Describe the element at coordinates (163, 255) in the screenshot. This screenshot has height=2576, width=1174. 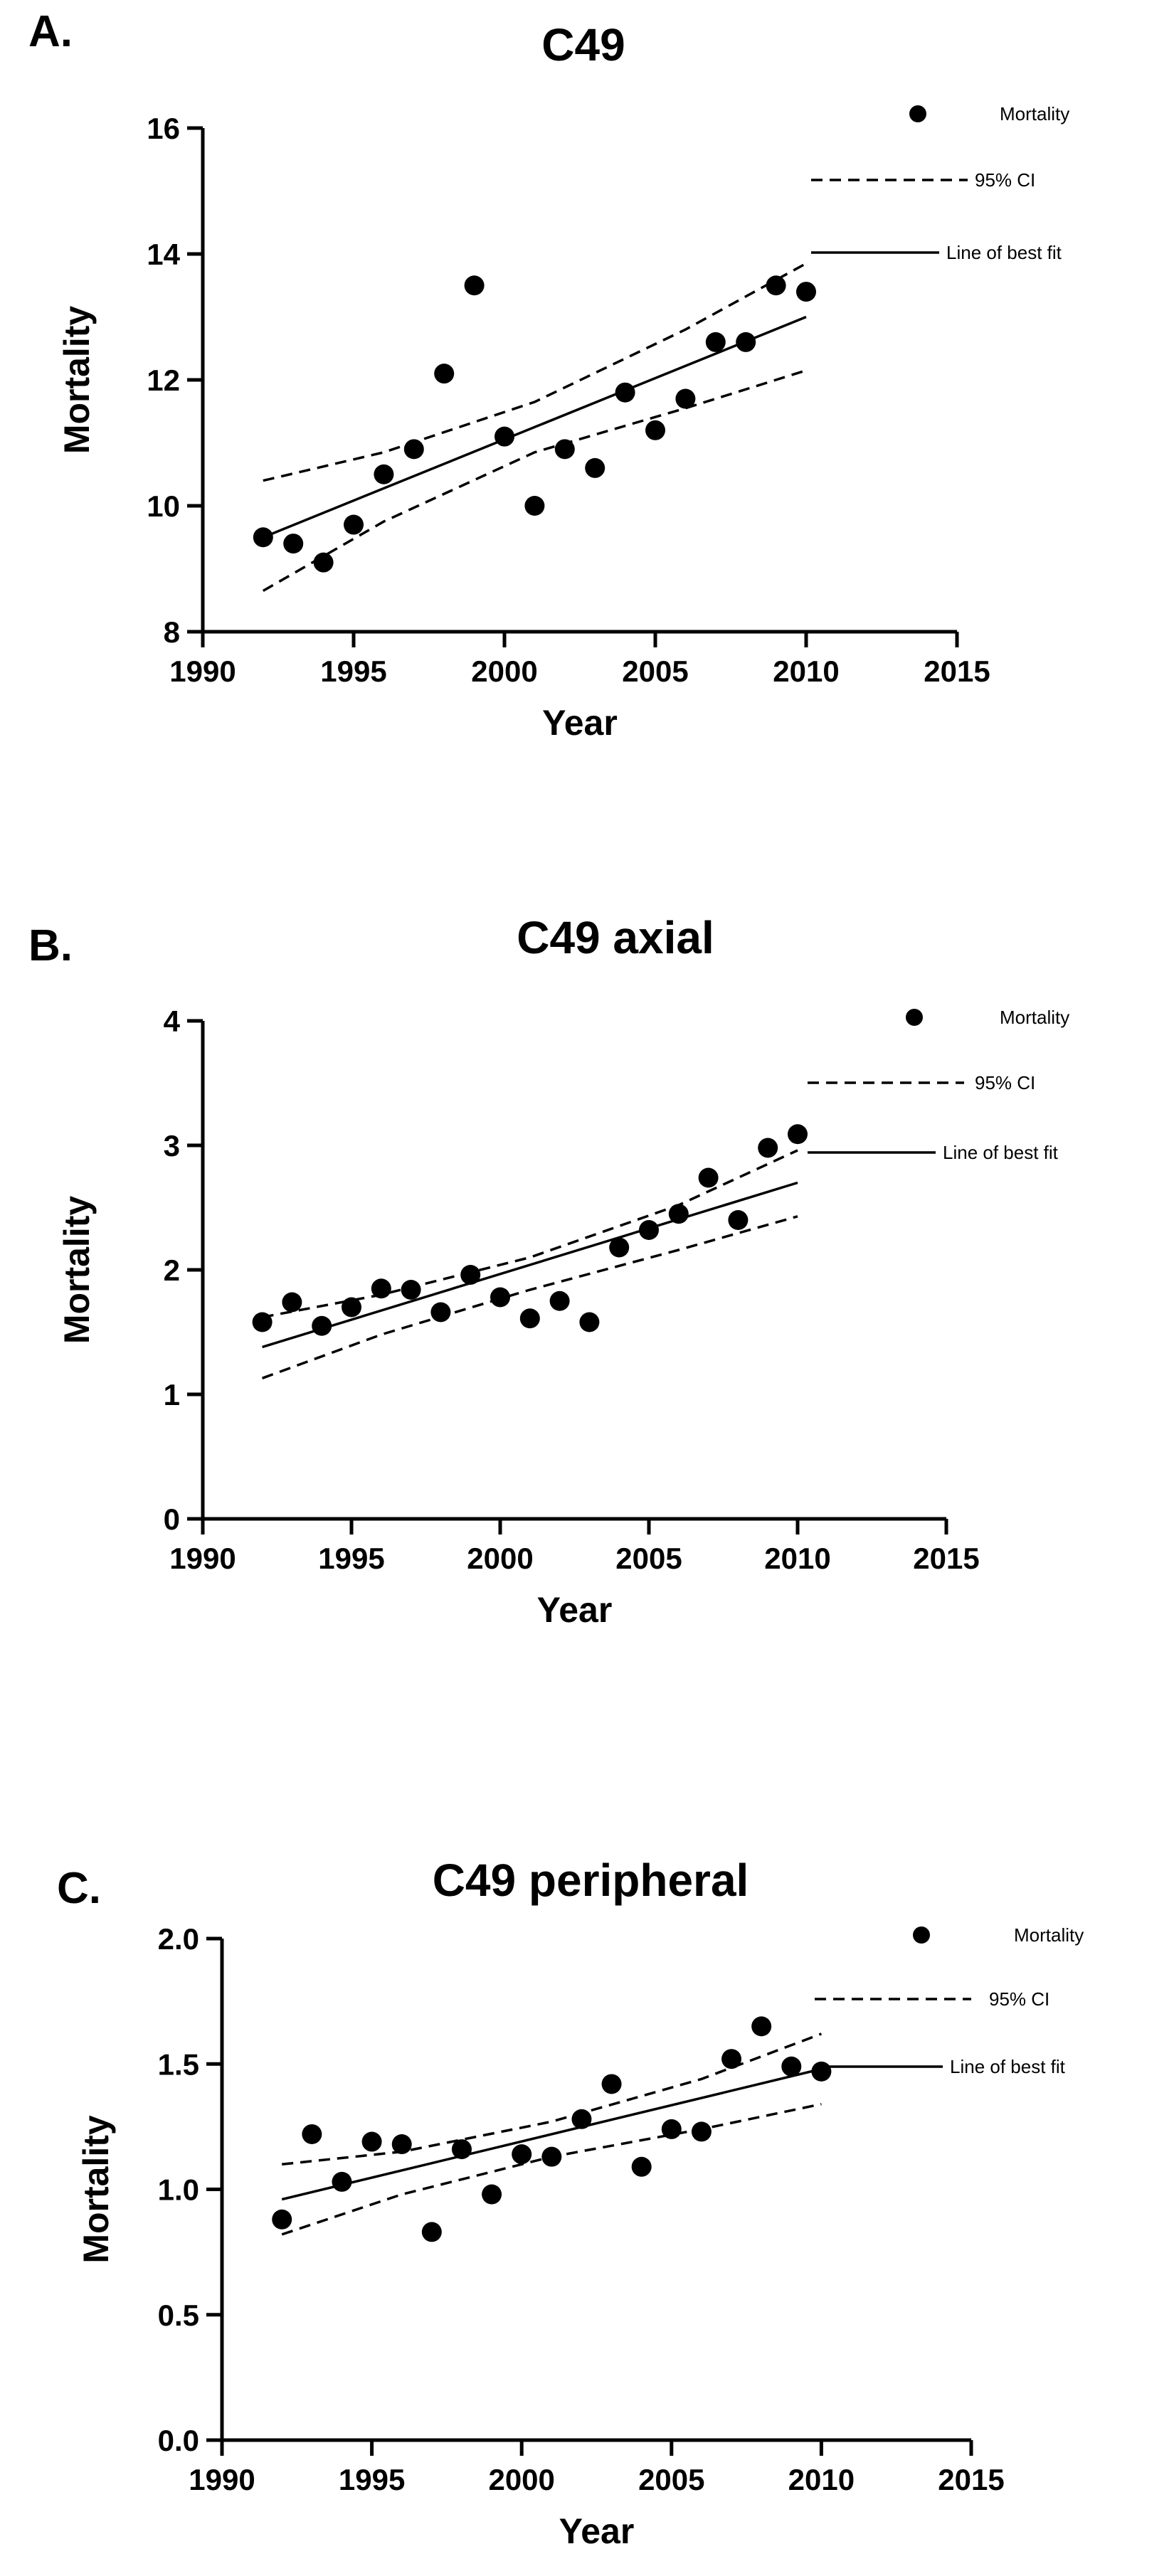
I see `y-tick-label: 14` at that location.